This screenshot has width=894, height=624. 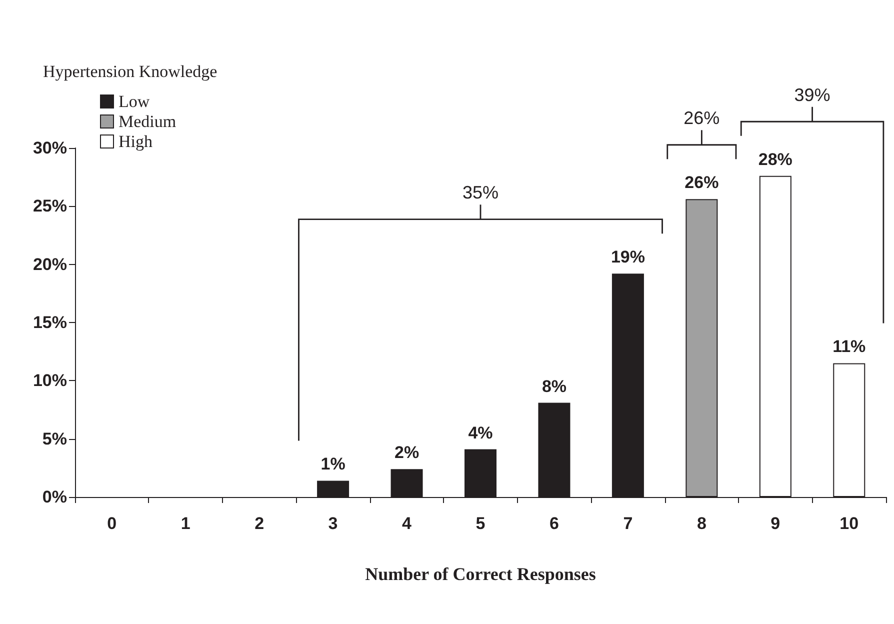 What do you see at coordinates (135, 141) in the screenshot?
I see `legend-label: High` at bounding box center [135, 141].